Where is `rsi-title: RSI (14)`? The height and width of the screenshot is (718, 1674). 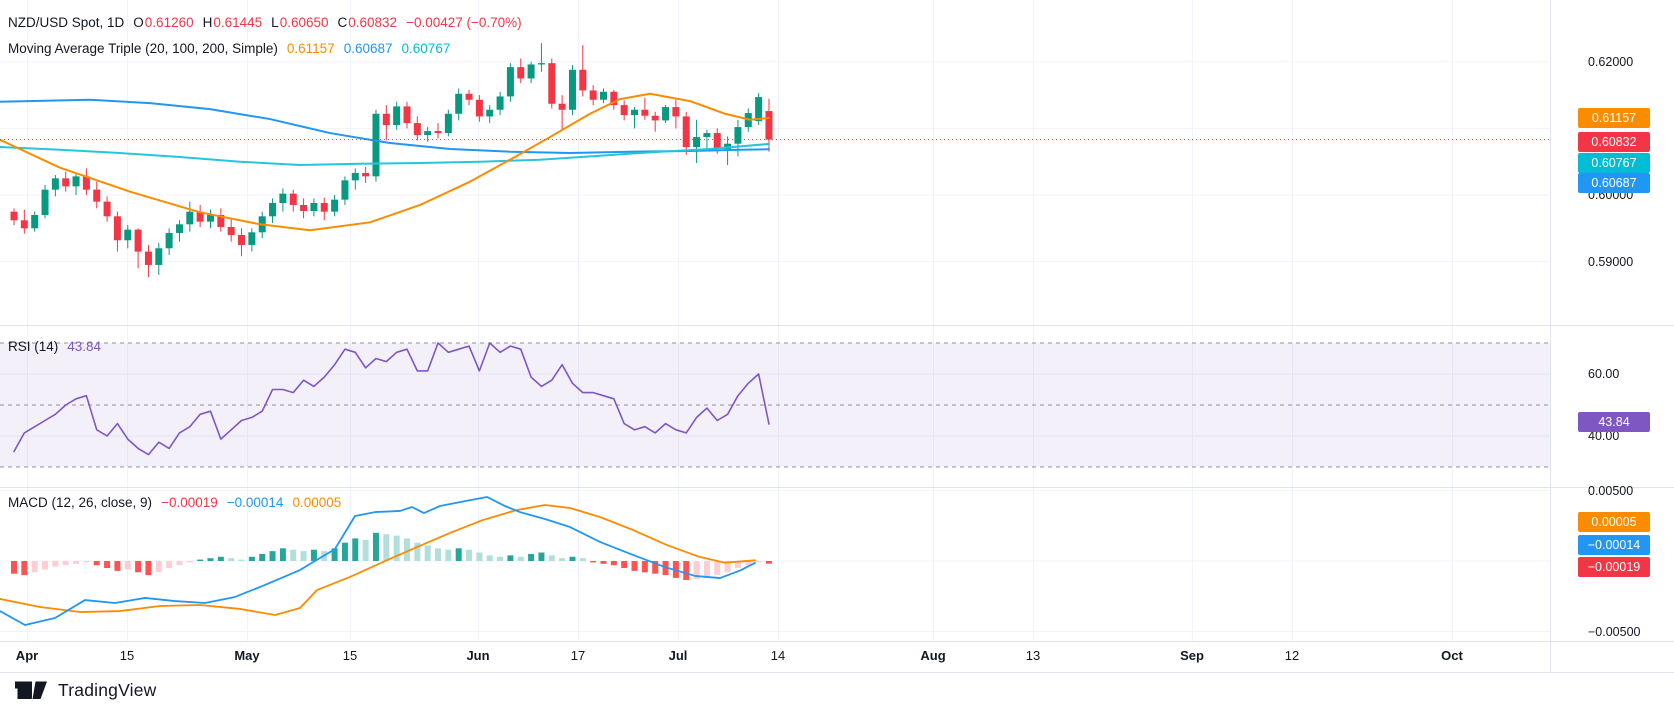 rsi-title: RSI (14) is located at coordinates (33, 346).